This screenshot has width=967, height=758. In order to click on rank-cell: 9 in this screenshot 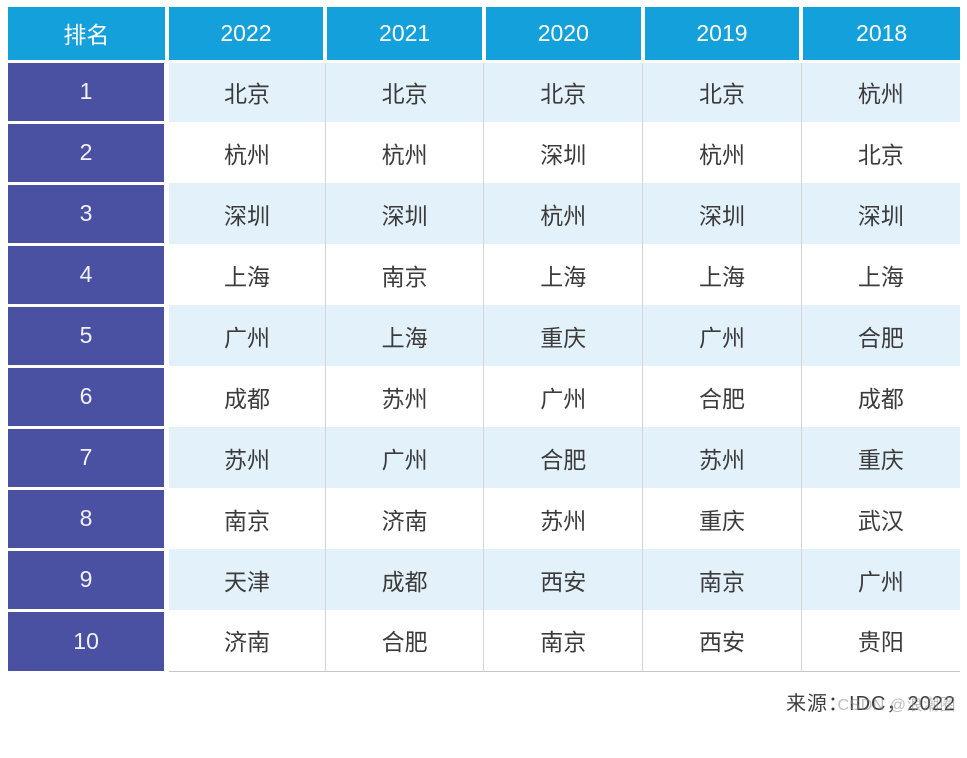, I will do `click(89, 580)`.